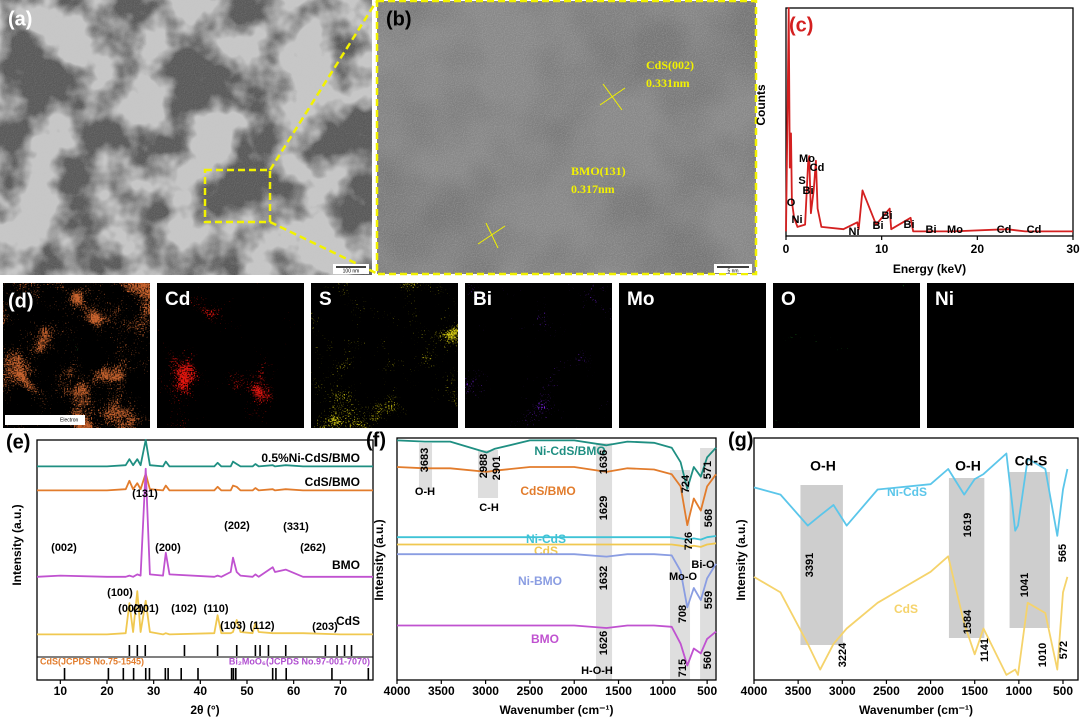 This screenshot has width=1080, height=719. Describe the element at coordinates (1031, 461) in the screenshot. I see `annotation: Cd-S` at that location.